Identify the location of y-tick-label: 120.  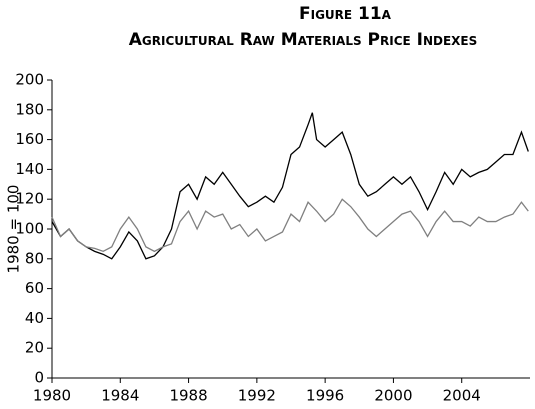
(29, 199).